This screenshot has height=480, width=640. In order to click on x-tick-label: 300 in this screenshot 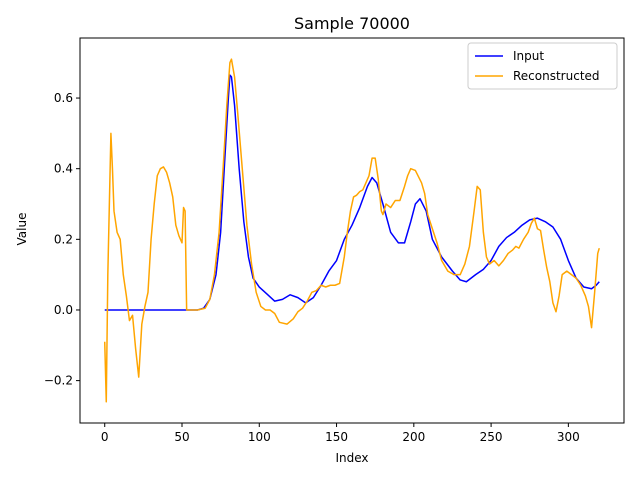, I will do `click(568, 437)`.